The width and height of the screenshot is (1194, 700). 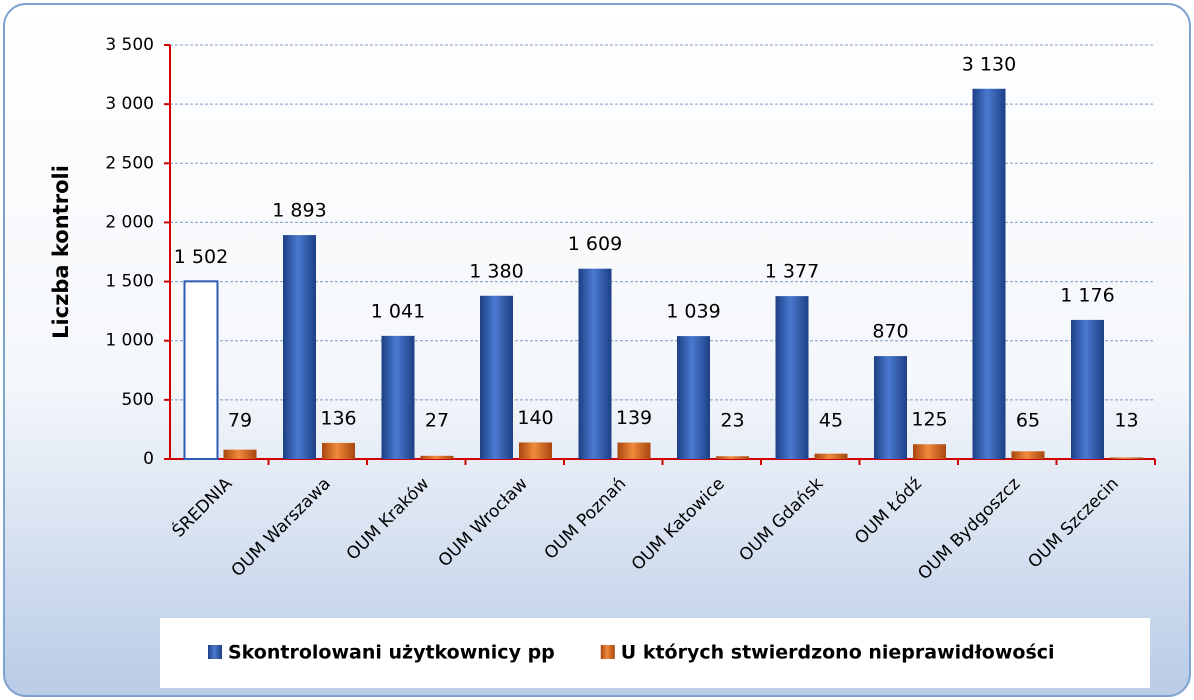 I want to click on value-label: 23, so click(x=732, y=421).